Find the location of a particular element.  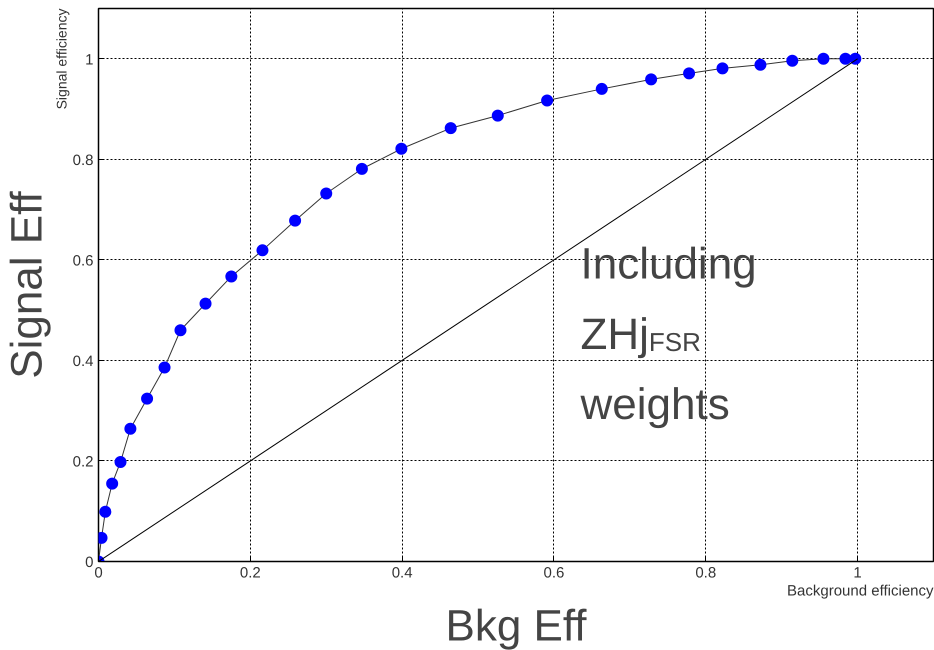

y-tick-label: 0.6 is located at coordinates (83, 261).